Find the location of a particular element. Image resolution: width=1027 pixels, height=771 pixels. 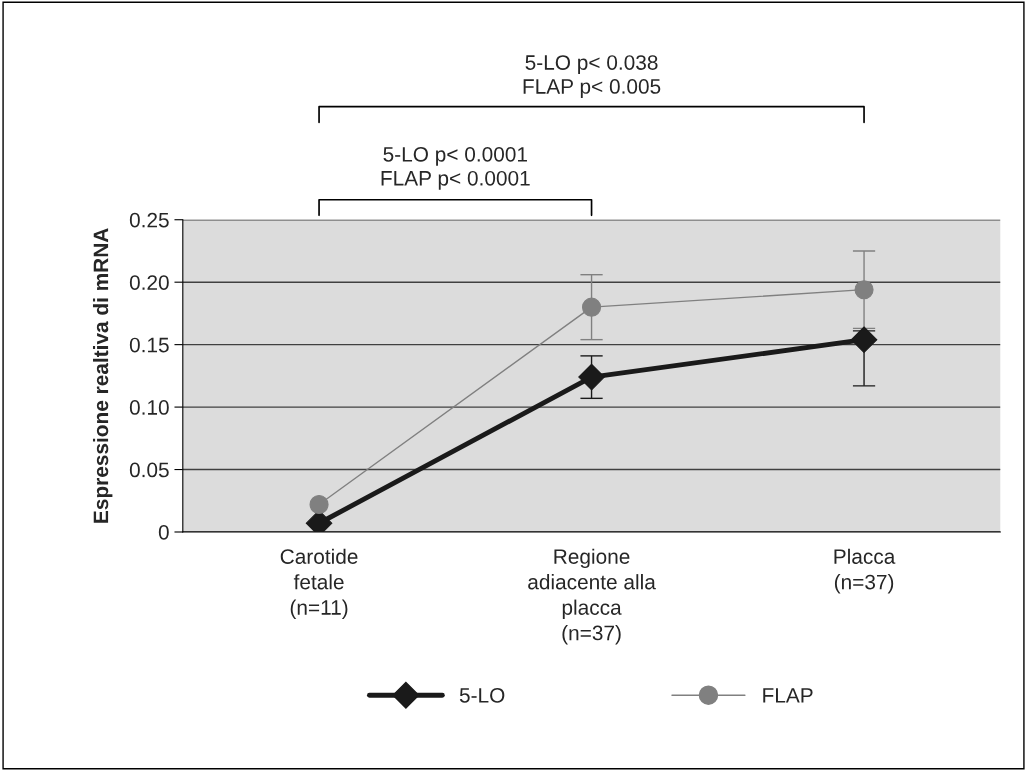

y-tick-label: 0.15 is located at coordinates (149, 345).